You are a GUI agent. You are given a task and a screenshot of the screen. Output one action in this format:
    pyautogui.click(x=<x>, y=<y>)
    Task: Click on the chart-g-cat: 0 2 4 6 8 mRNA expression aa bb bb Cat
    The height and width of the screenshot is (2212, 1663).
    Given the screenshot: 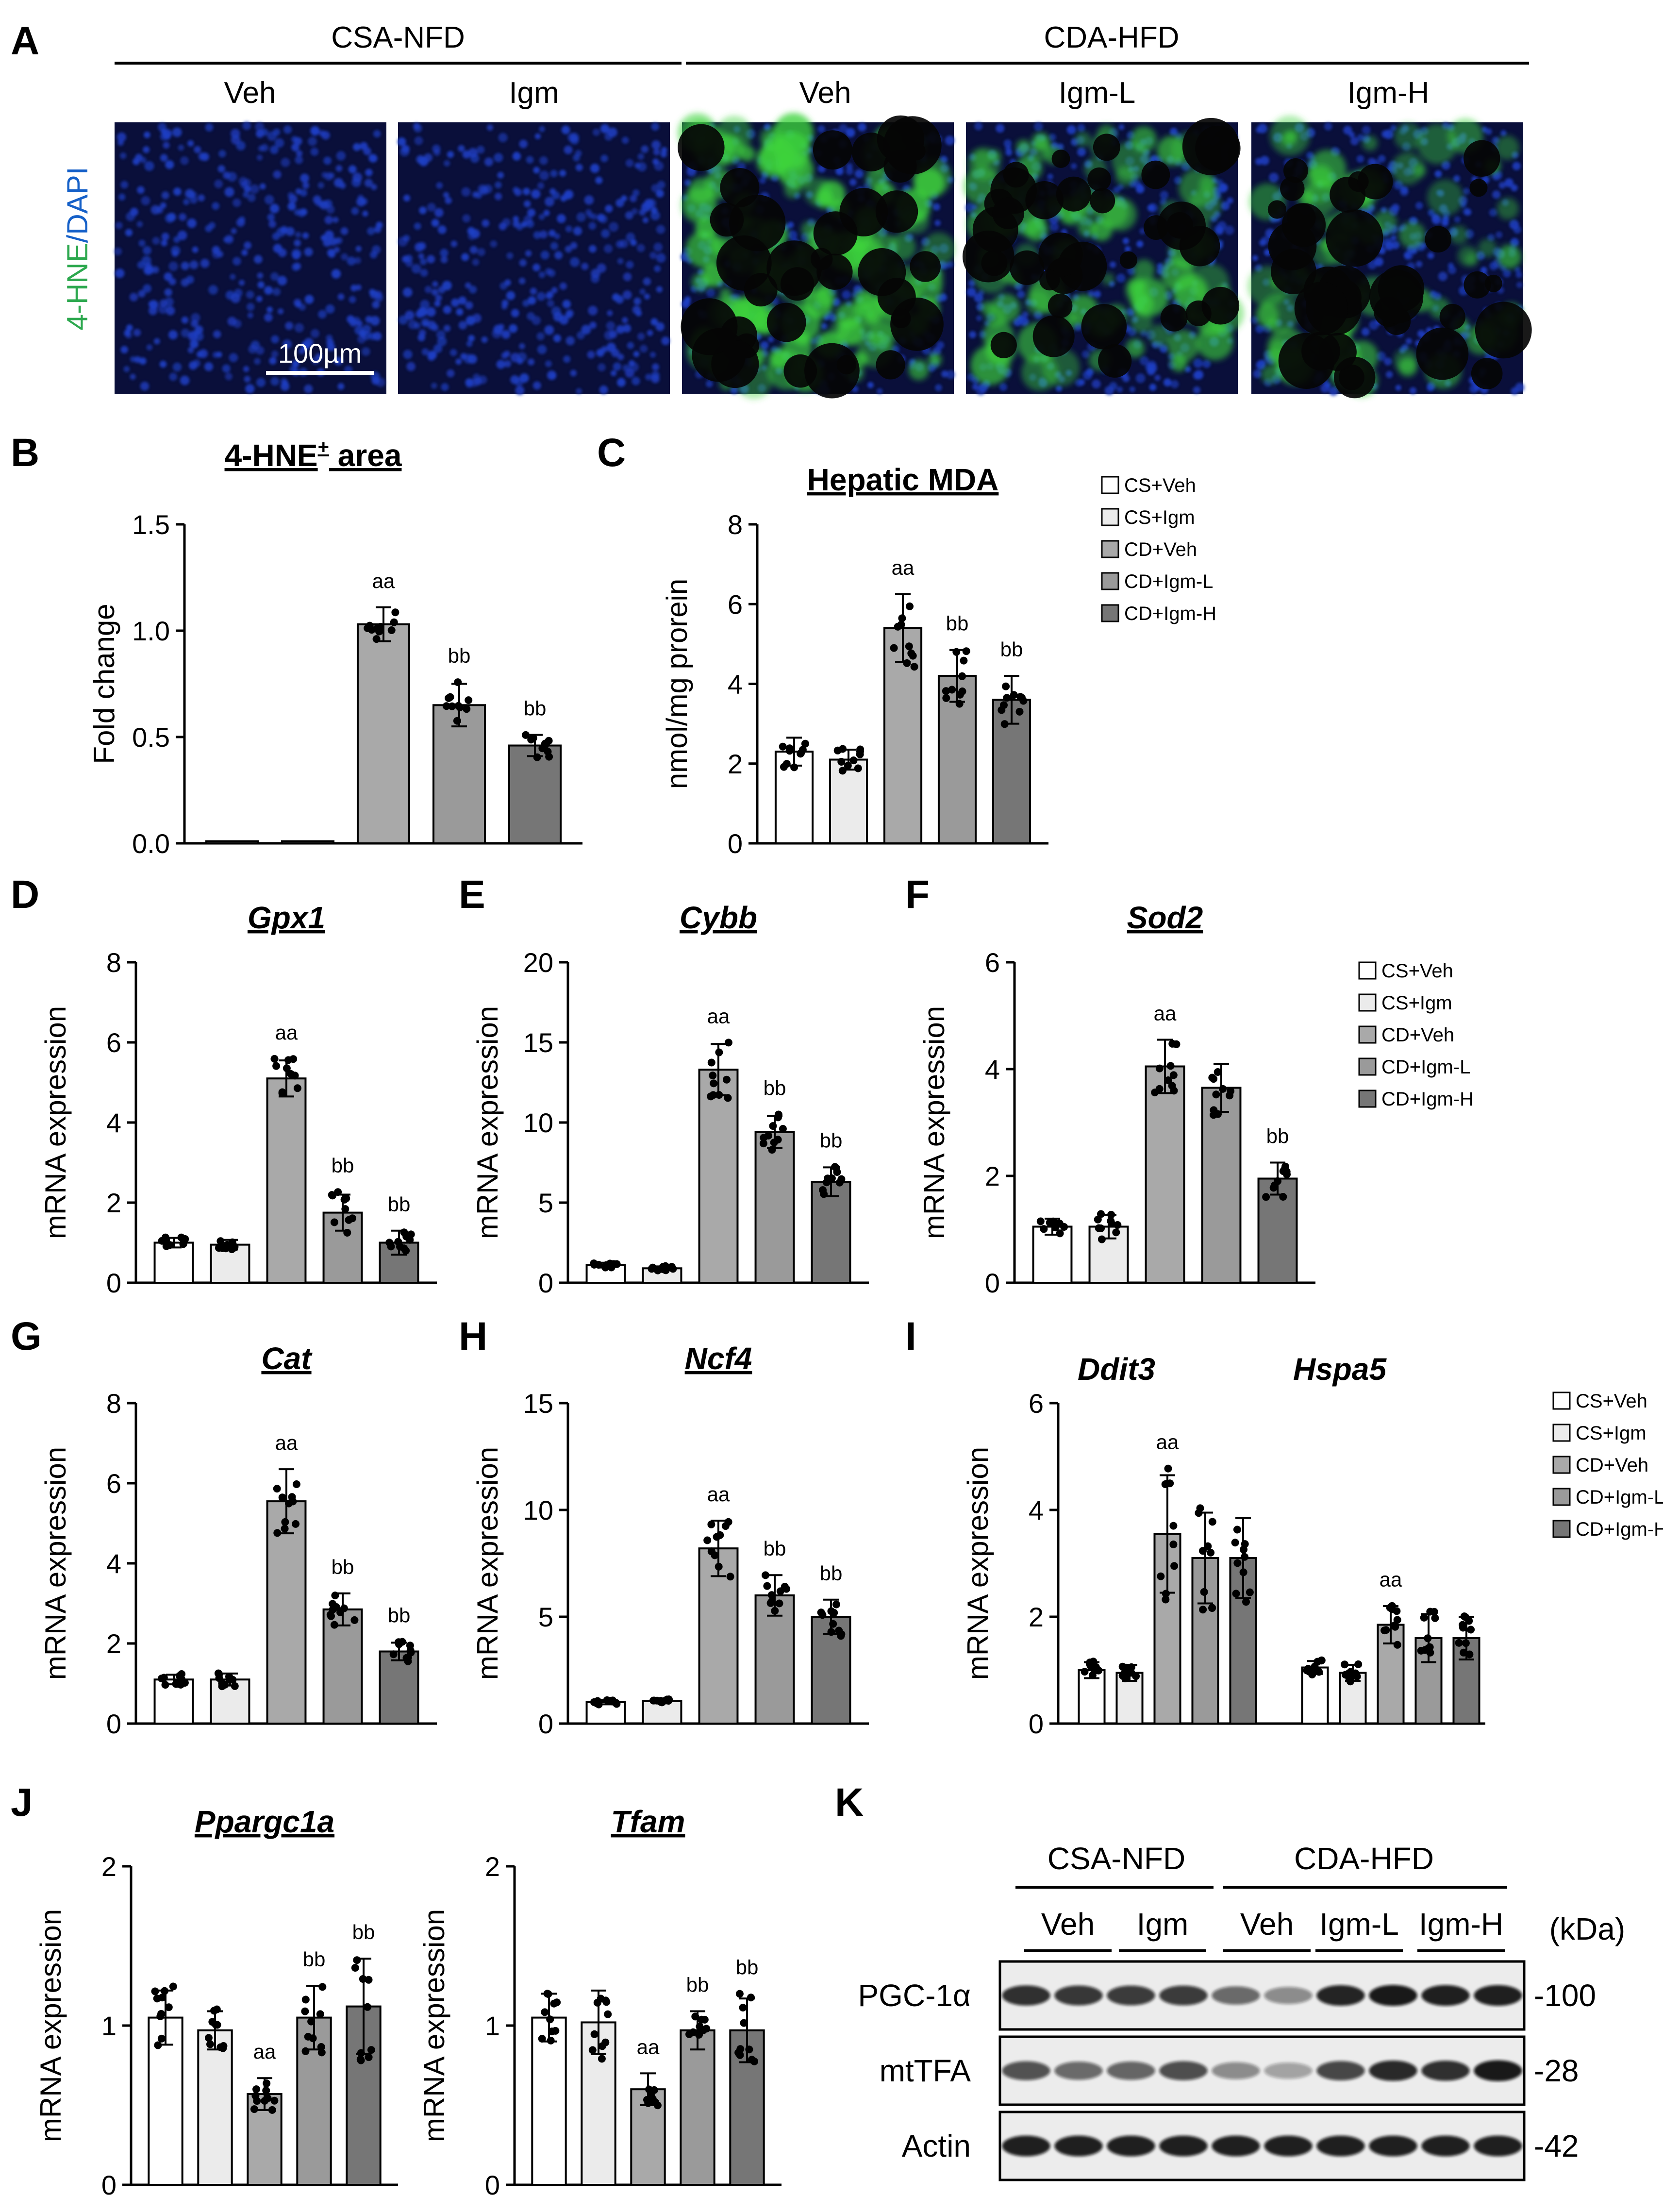 What is the action you would take?
    pyautogui.click(x=238, y=1540)
    